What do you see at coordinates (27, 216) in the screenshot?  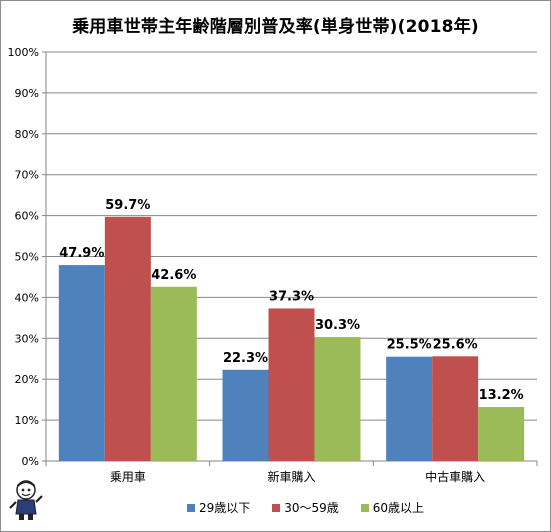 I see `y-tick-label: 60%` at bounding box center [27, 216].